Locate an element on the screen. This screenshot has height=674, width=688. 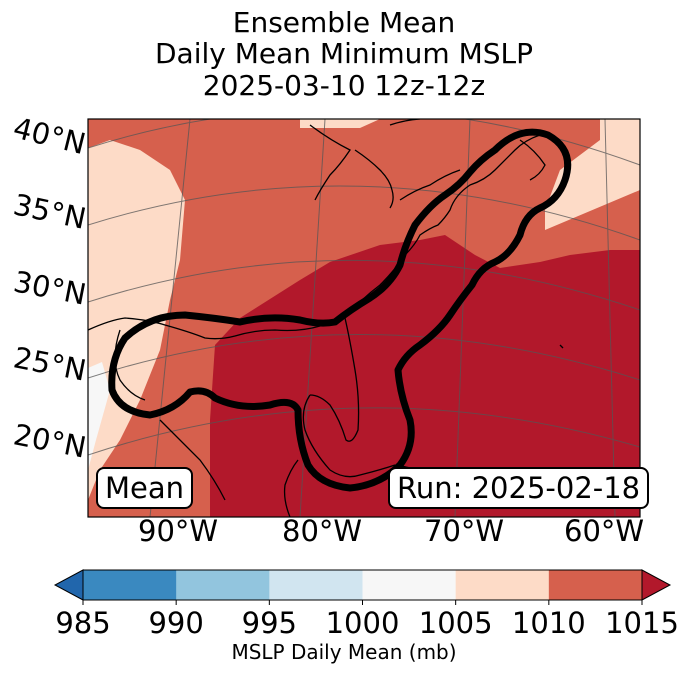
lon-label-80w: 80°W is located at coordinates (322, 531).